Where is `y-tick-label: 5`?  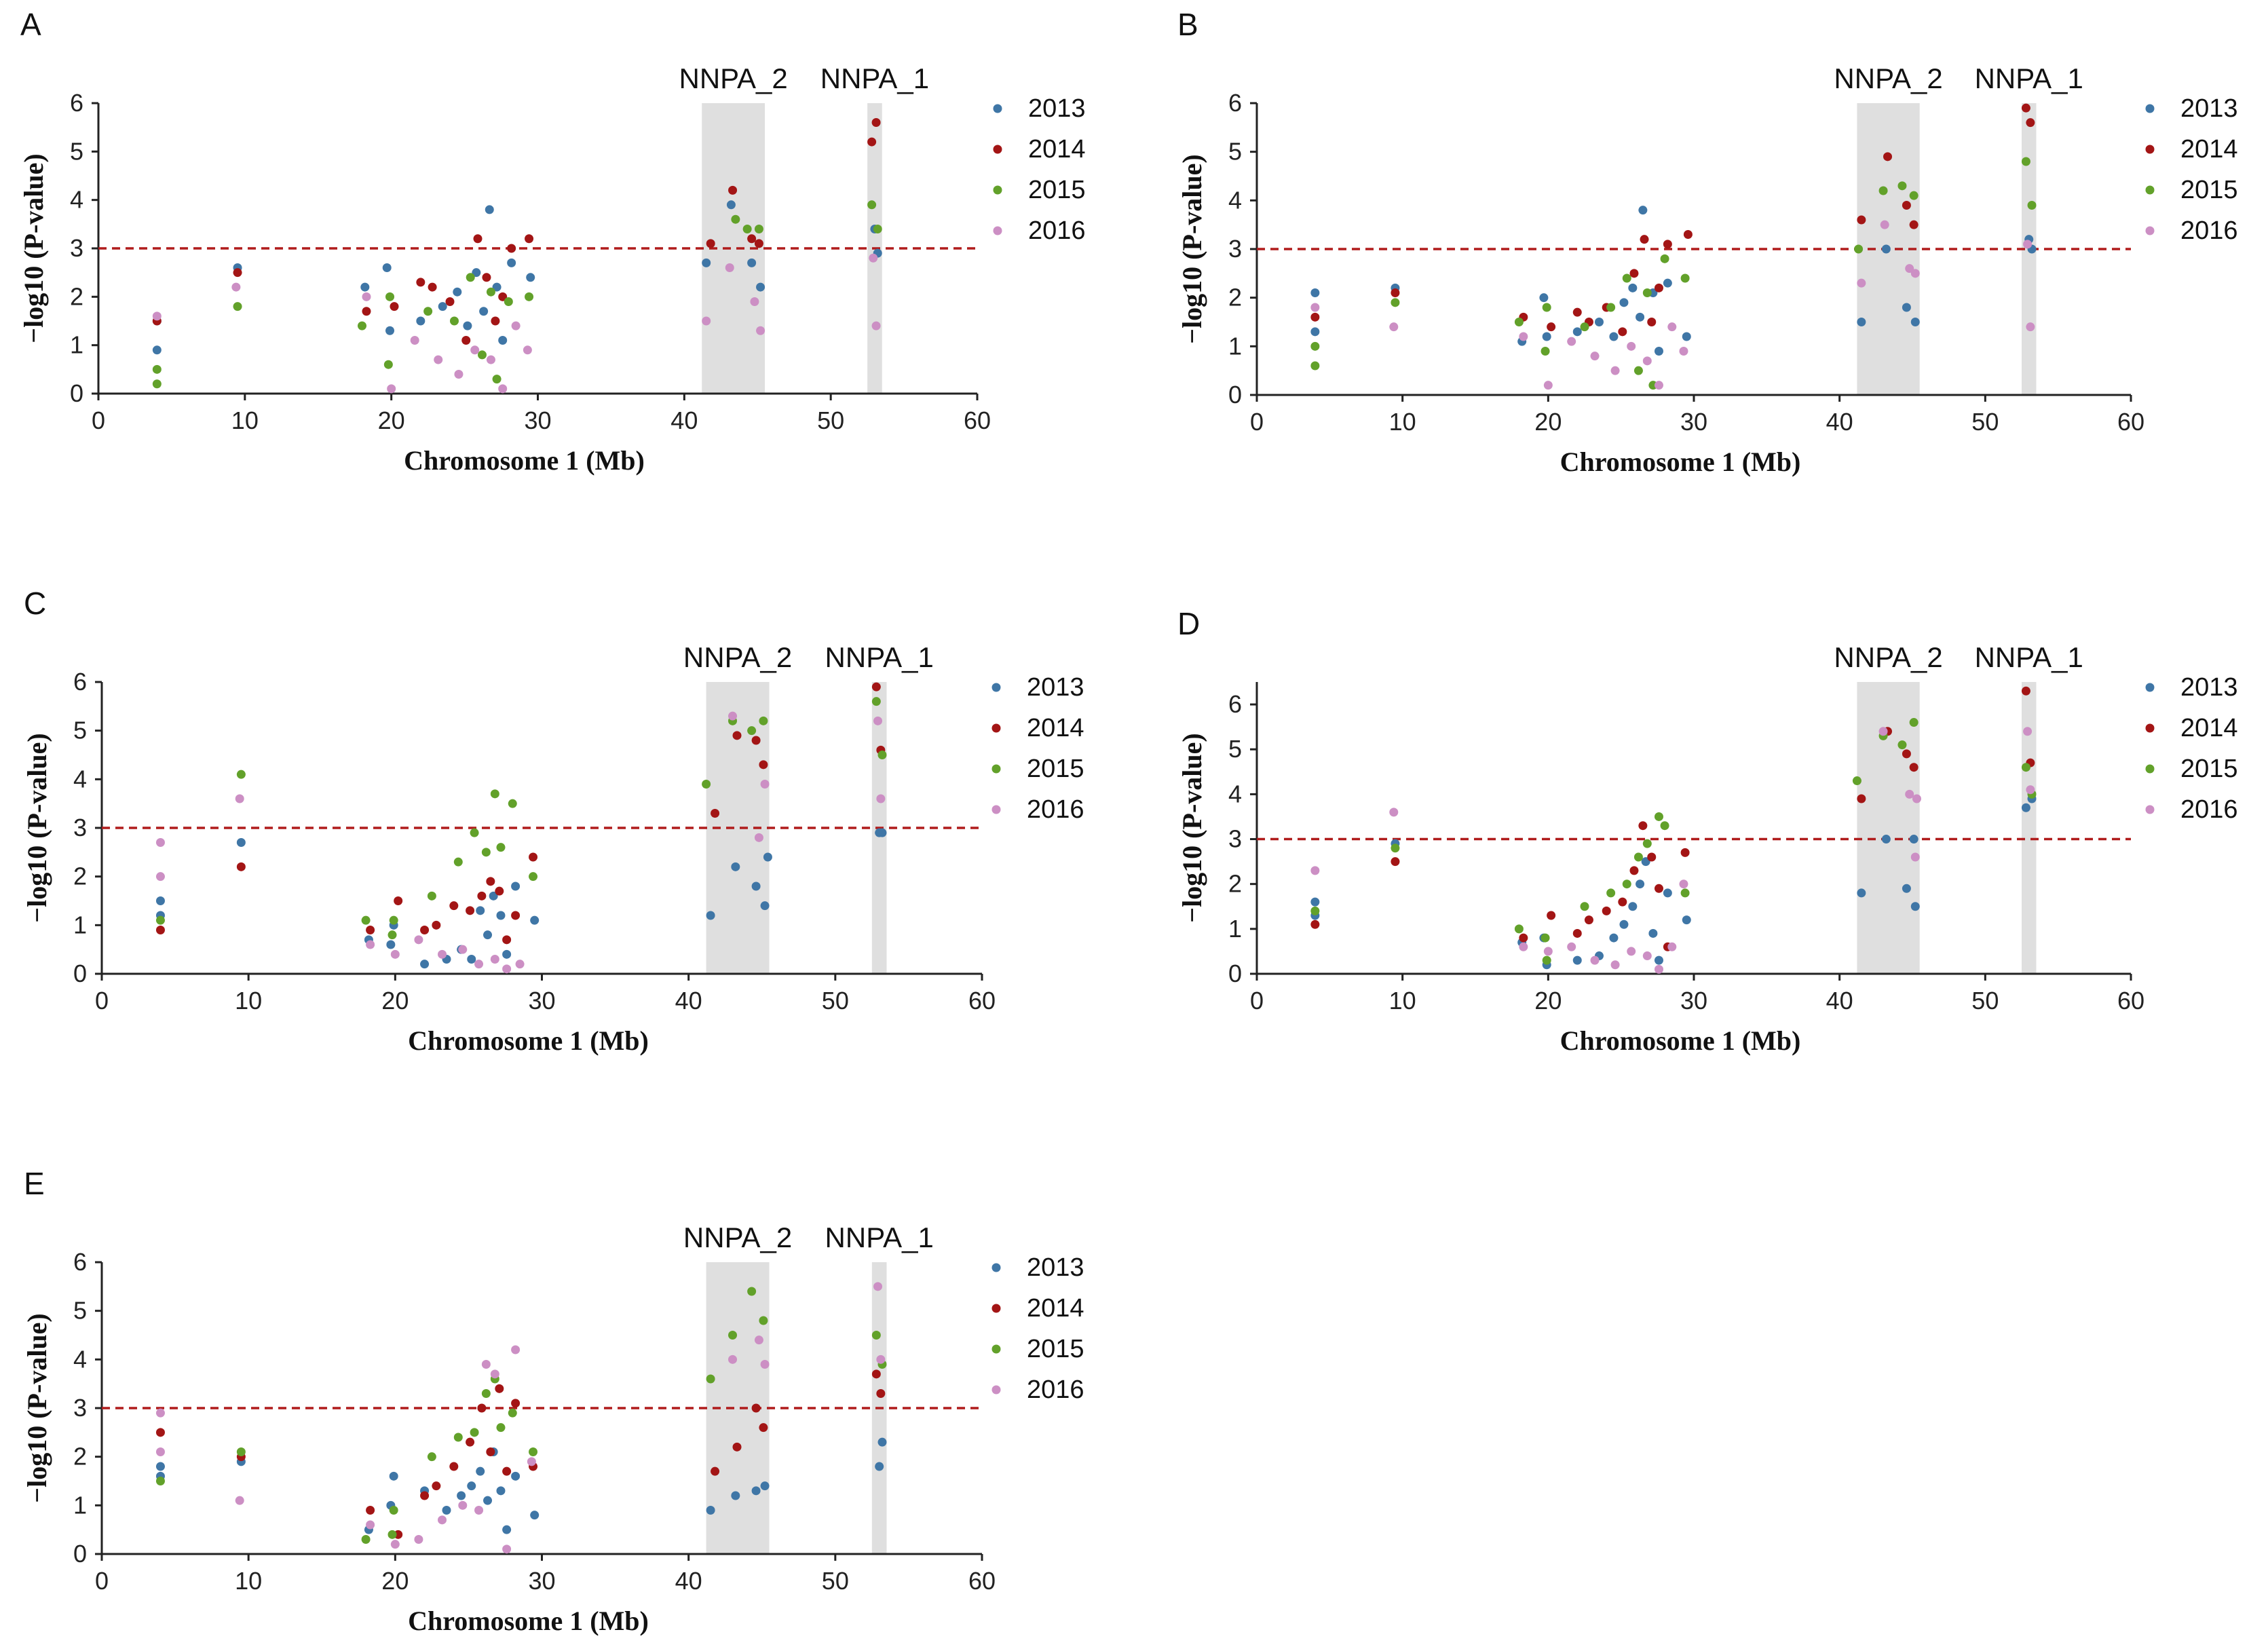 y-tick-label: 5 is located at coordinates (80, 1311).